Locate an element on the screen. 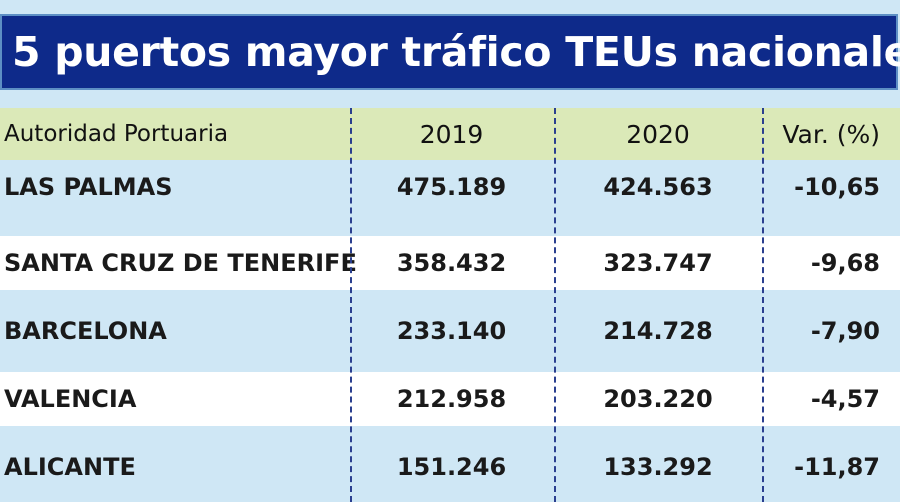 This screenshot has width=900, height=502. table-header: Autoridad Portuaria 2019 2020 Var. (%) is located at coordinates (450, 134).